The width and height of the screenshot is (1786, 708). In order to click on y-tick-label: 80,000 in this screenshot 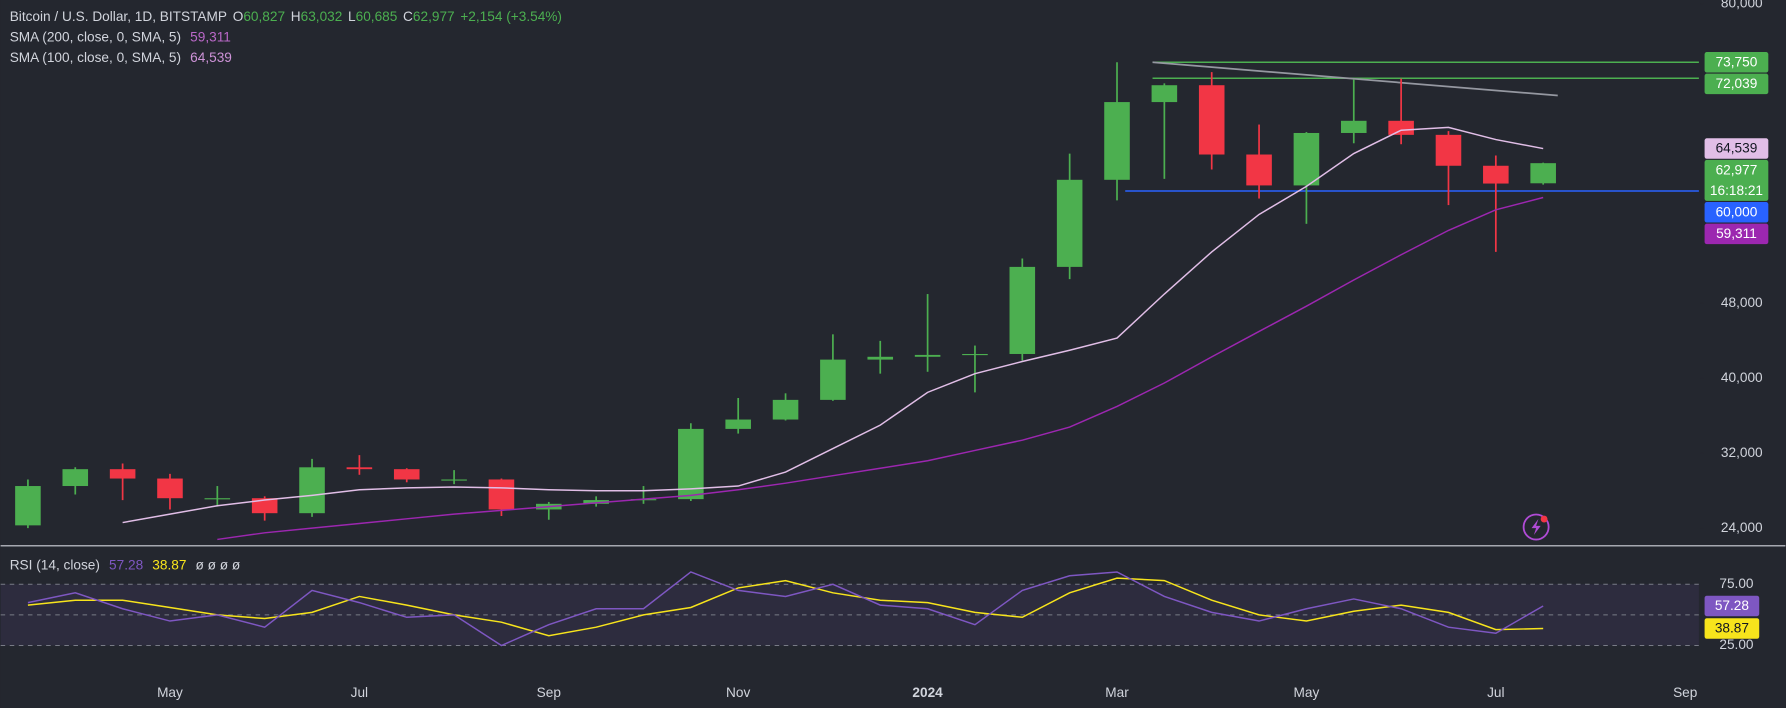, I will do `click(1742, 5)`.